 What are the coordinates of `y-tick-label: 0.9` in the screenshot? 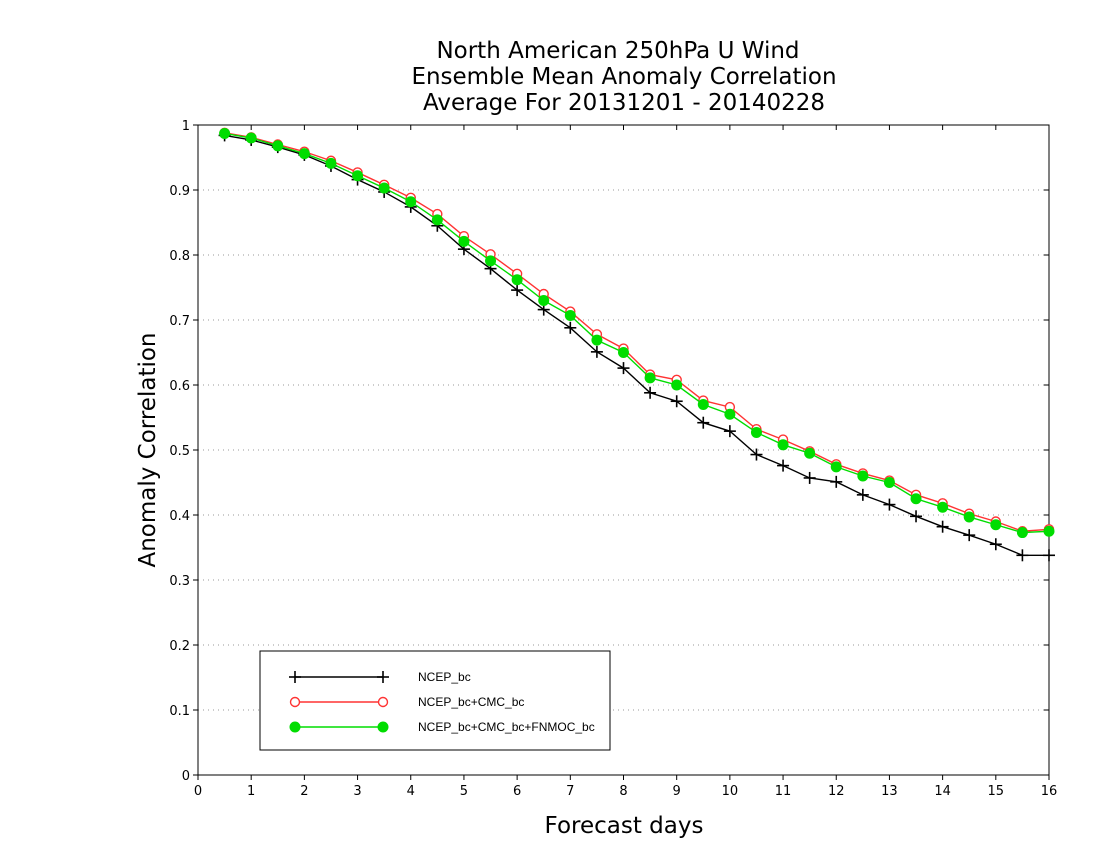 It's located at (179, 191).